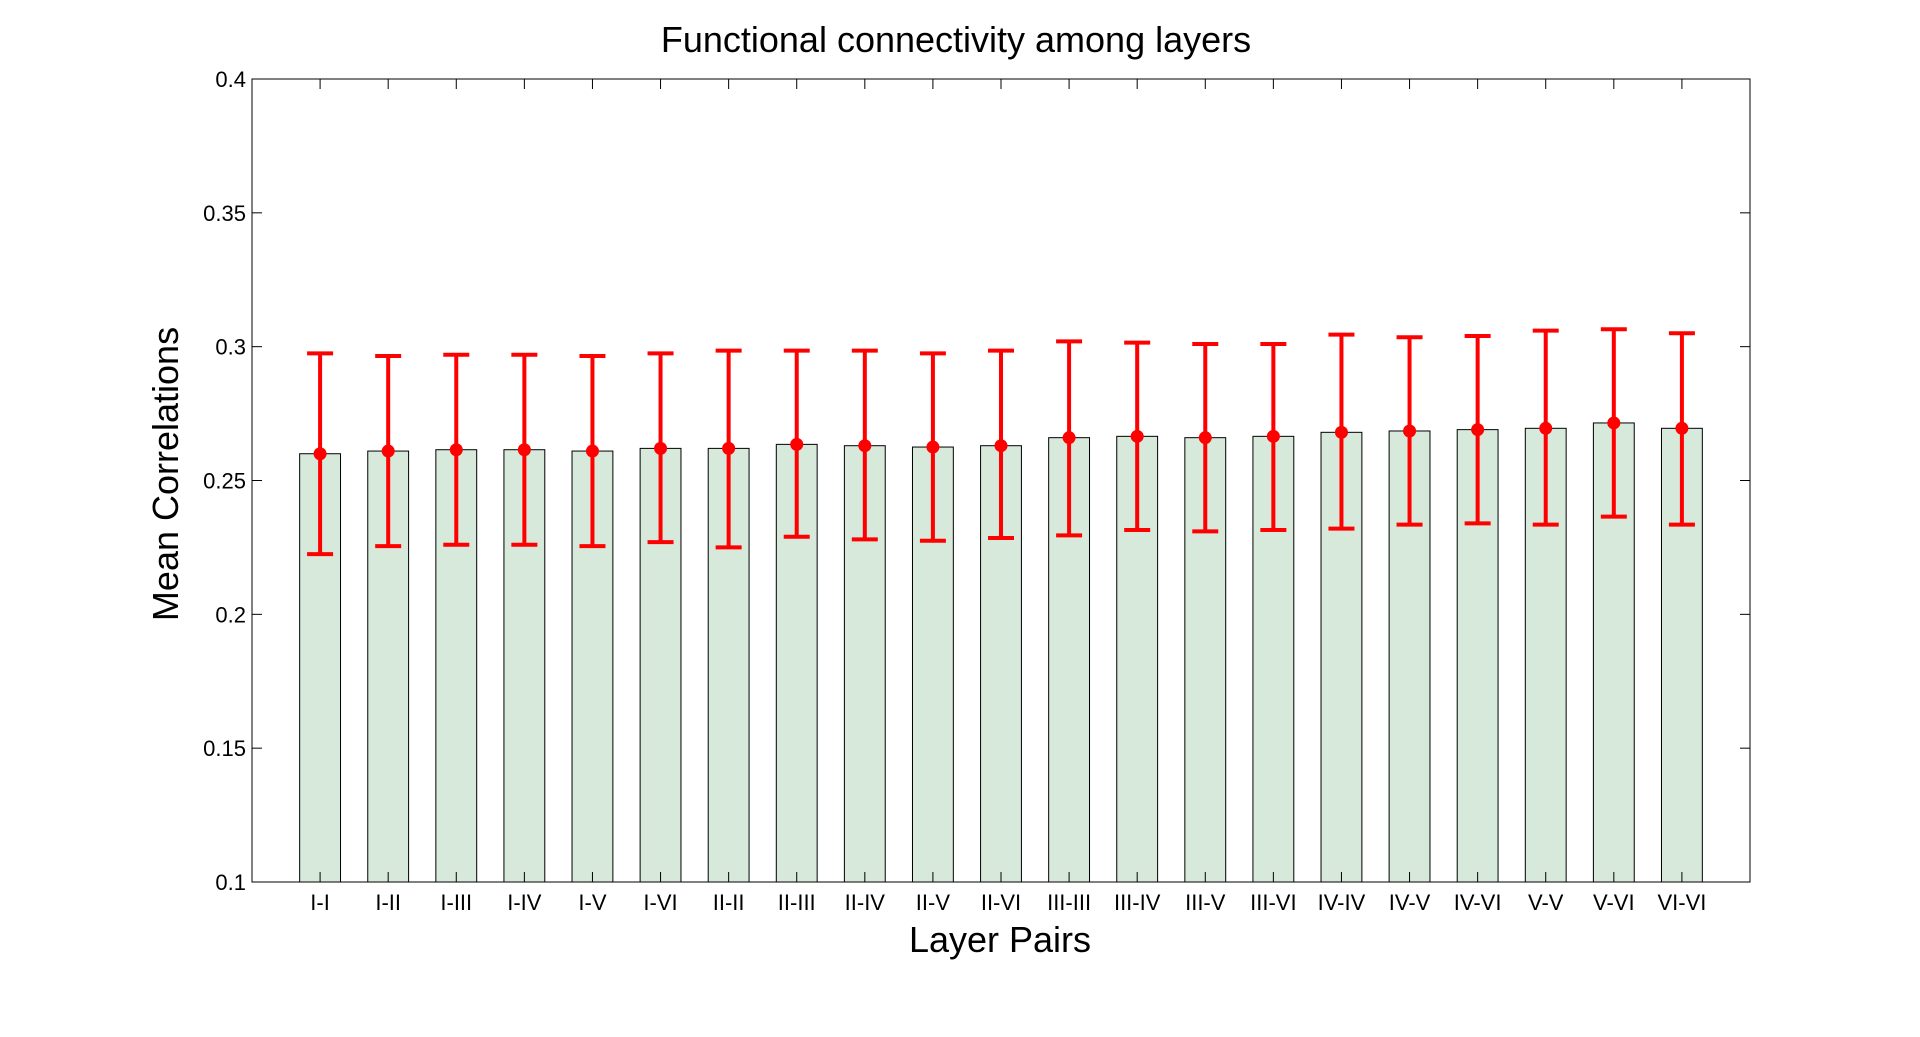  Describe the element at coordinates (165, 474) in the screenshot. I see `y-axis-label: Mean Correlations` at that location.